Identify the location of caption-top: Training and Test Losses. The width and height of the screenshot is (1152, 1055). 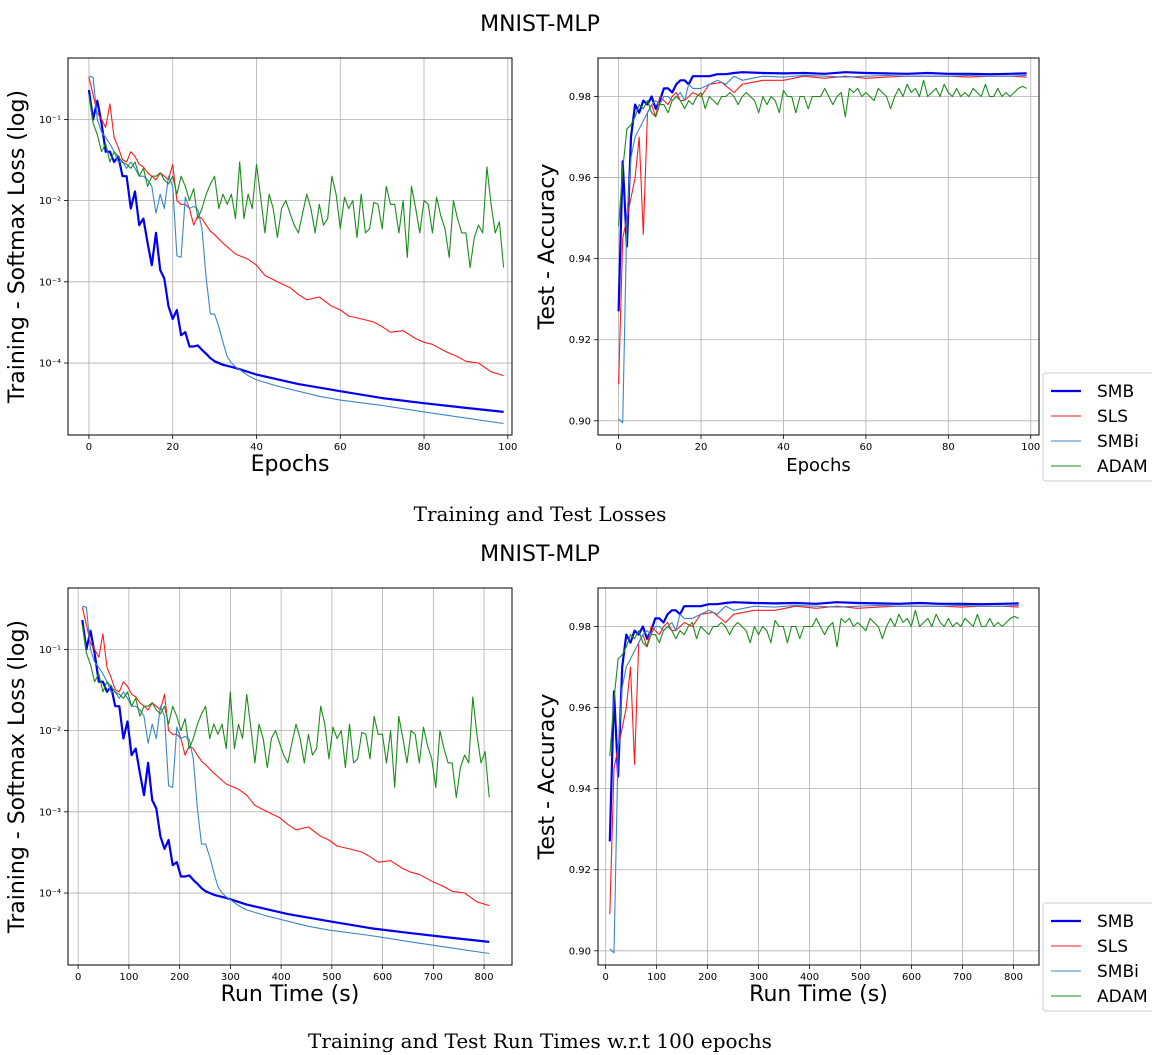
(540, 514).